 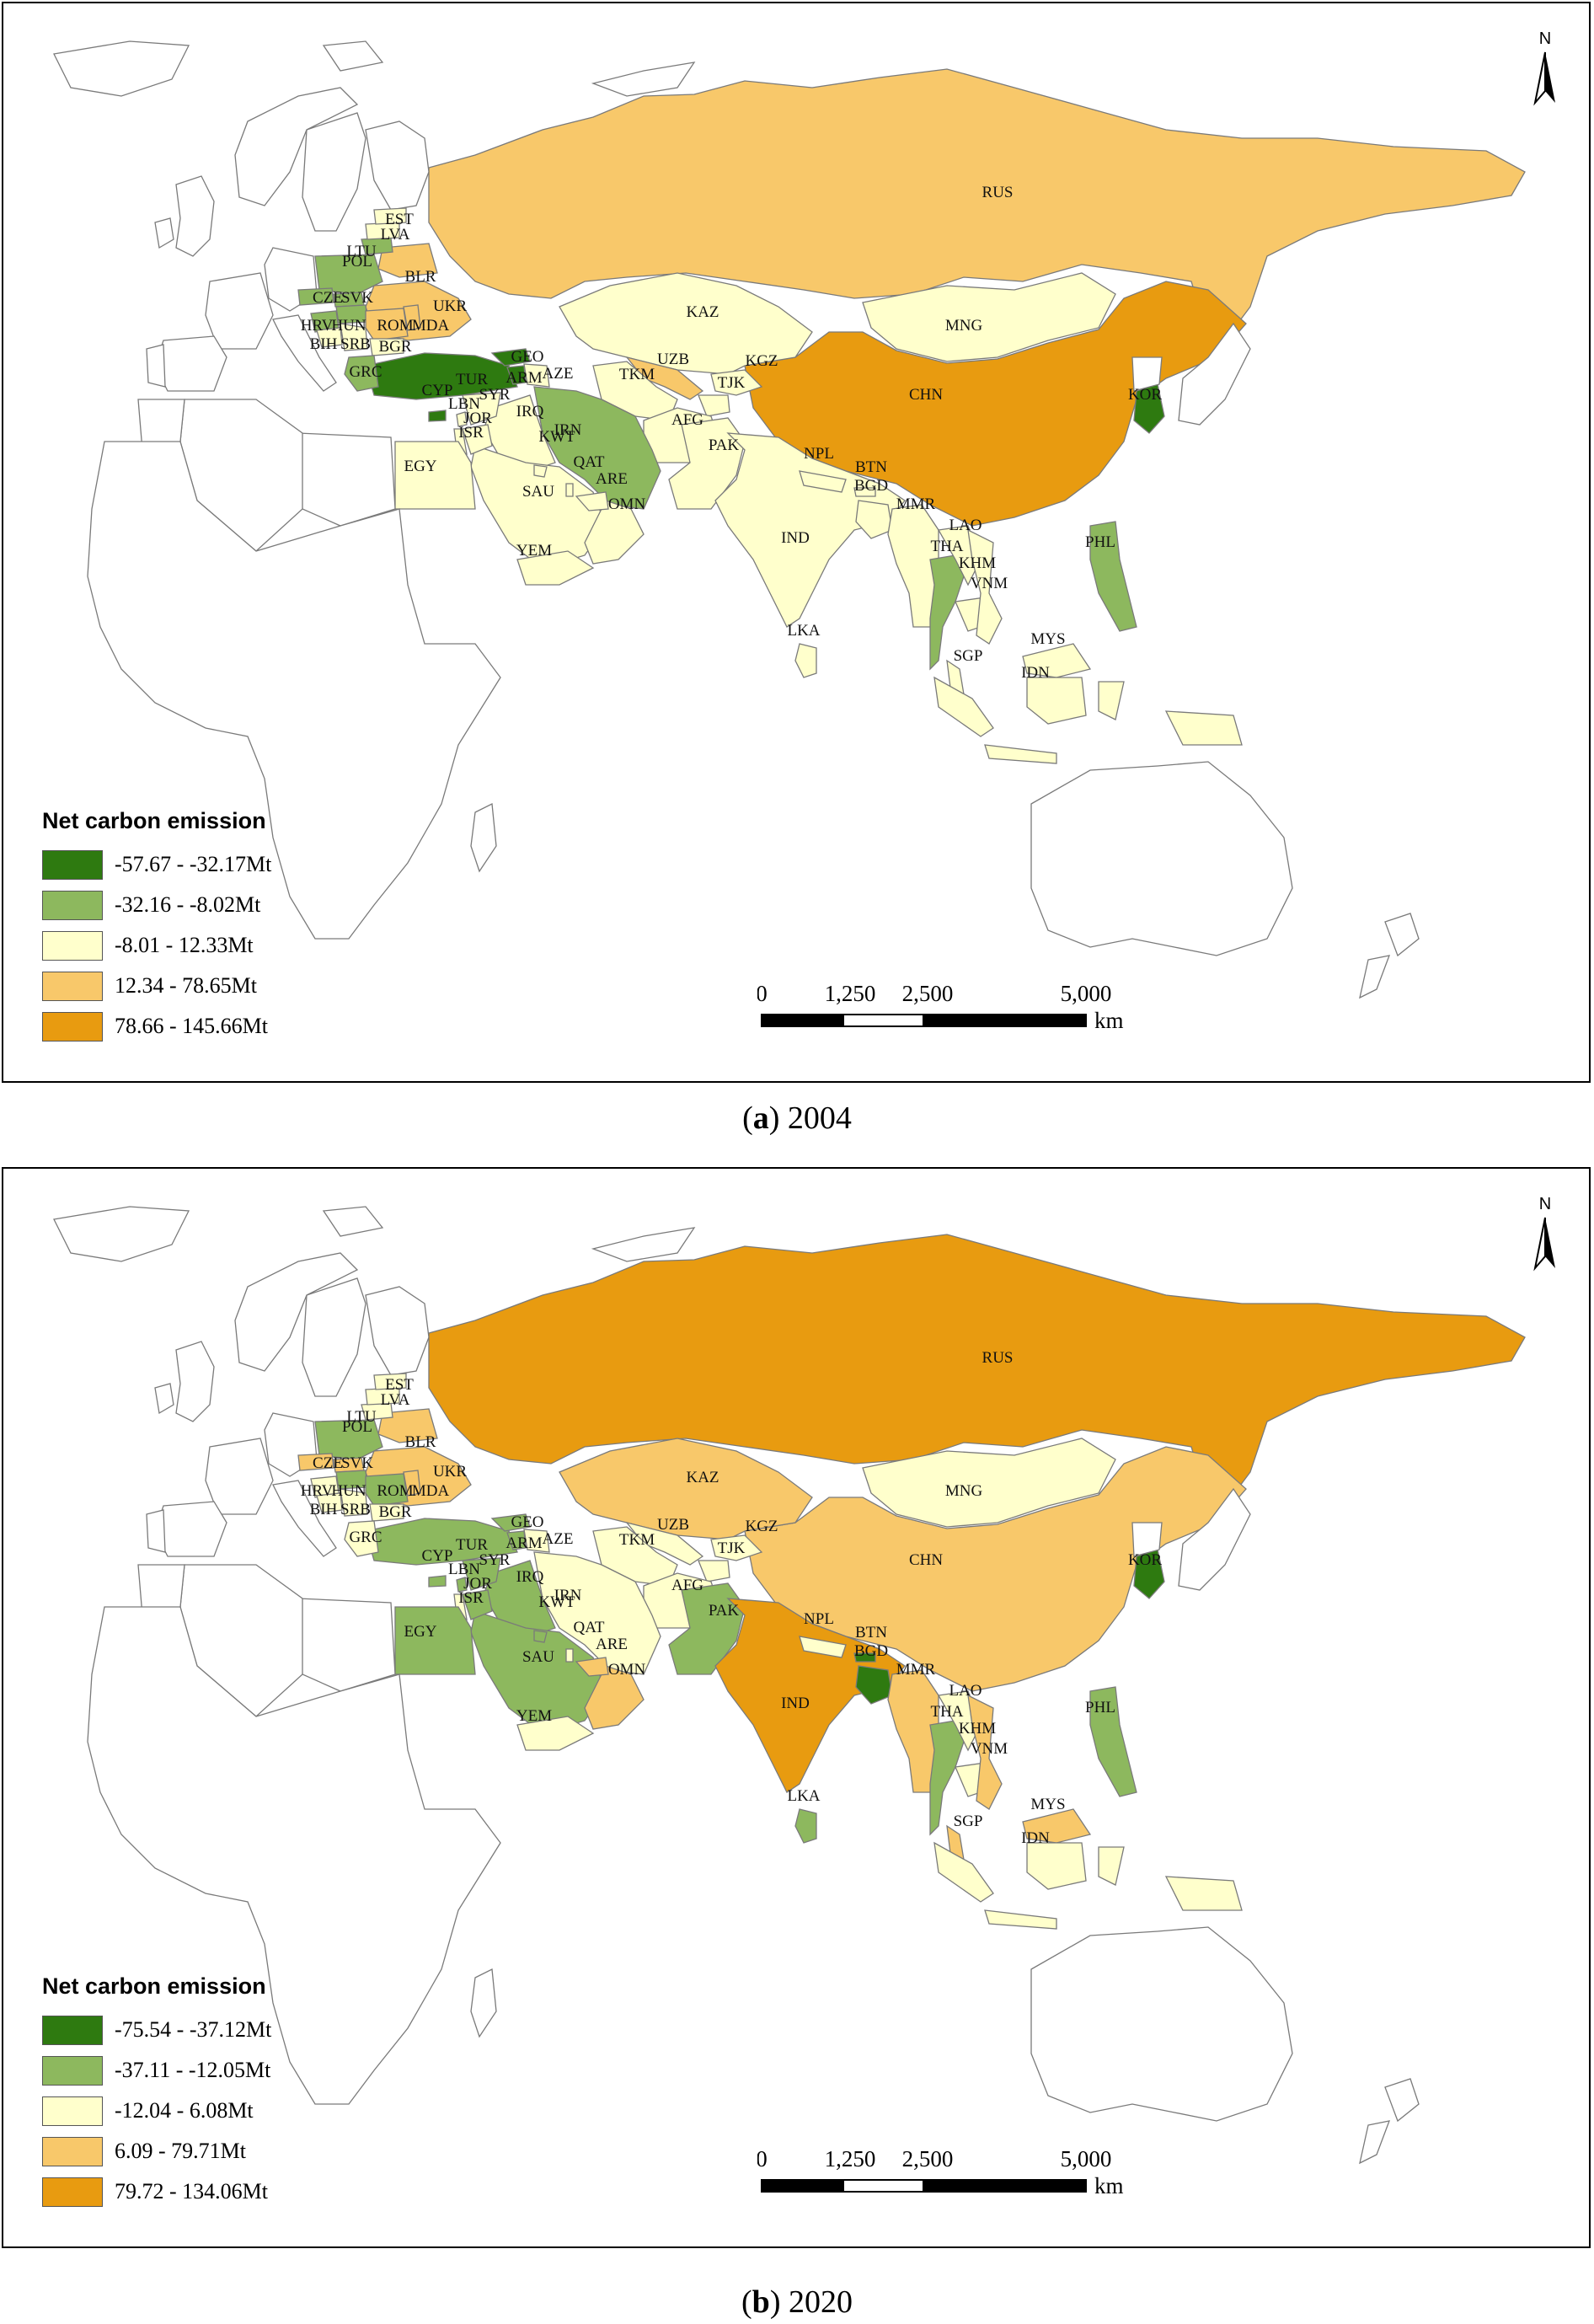 I want to click on country-bgd, so click(x=874, y=519).